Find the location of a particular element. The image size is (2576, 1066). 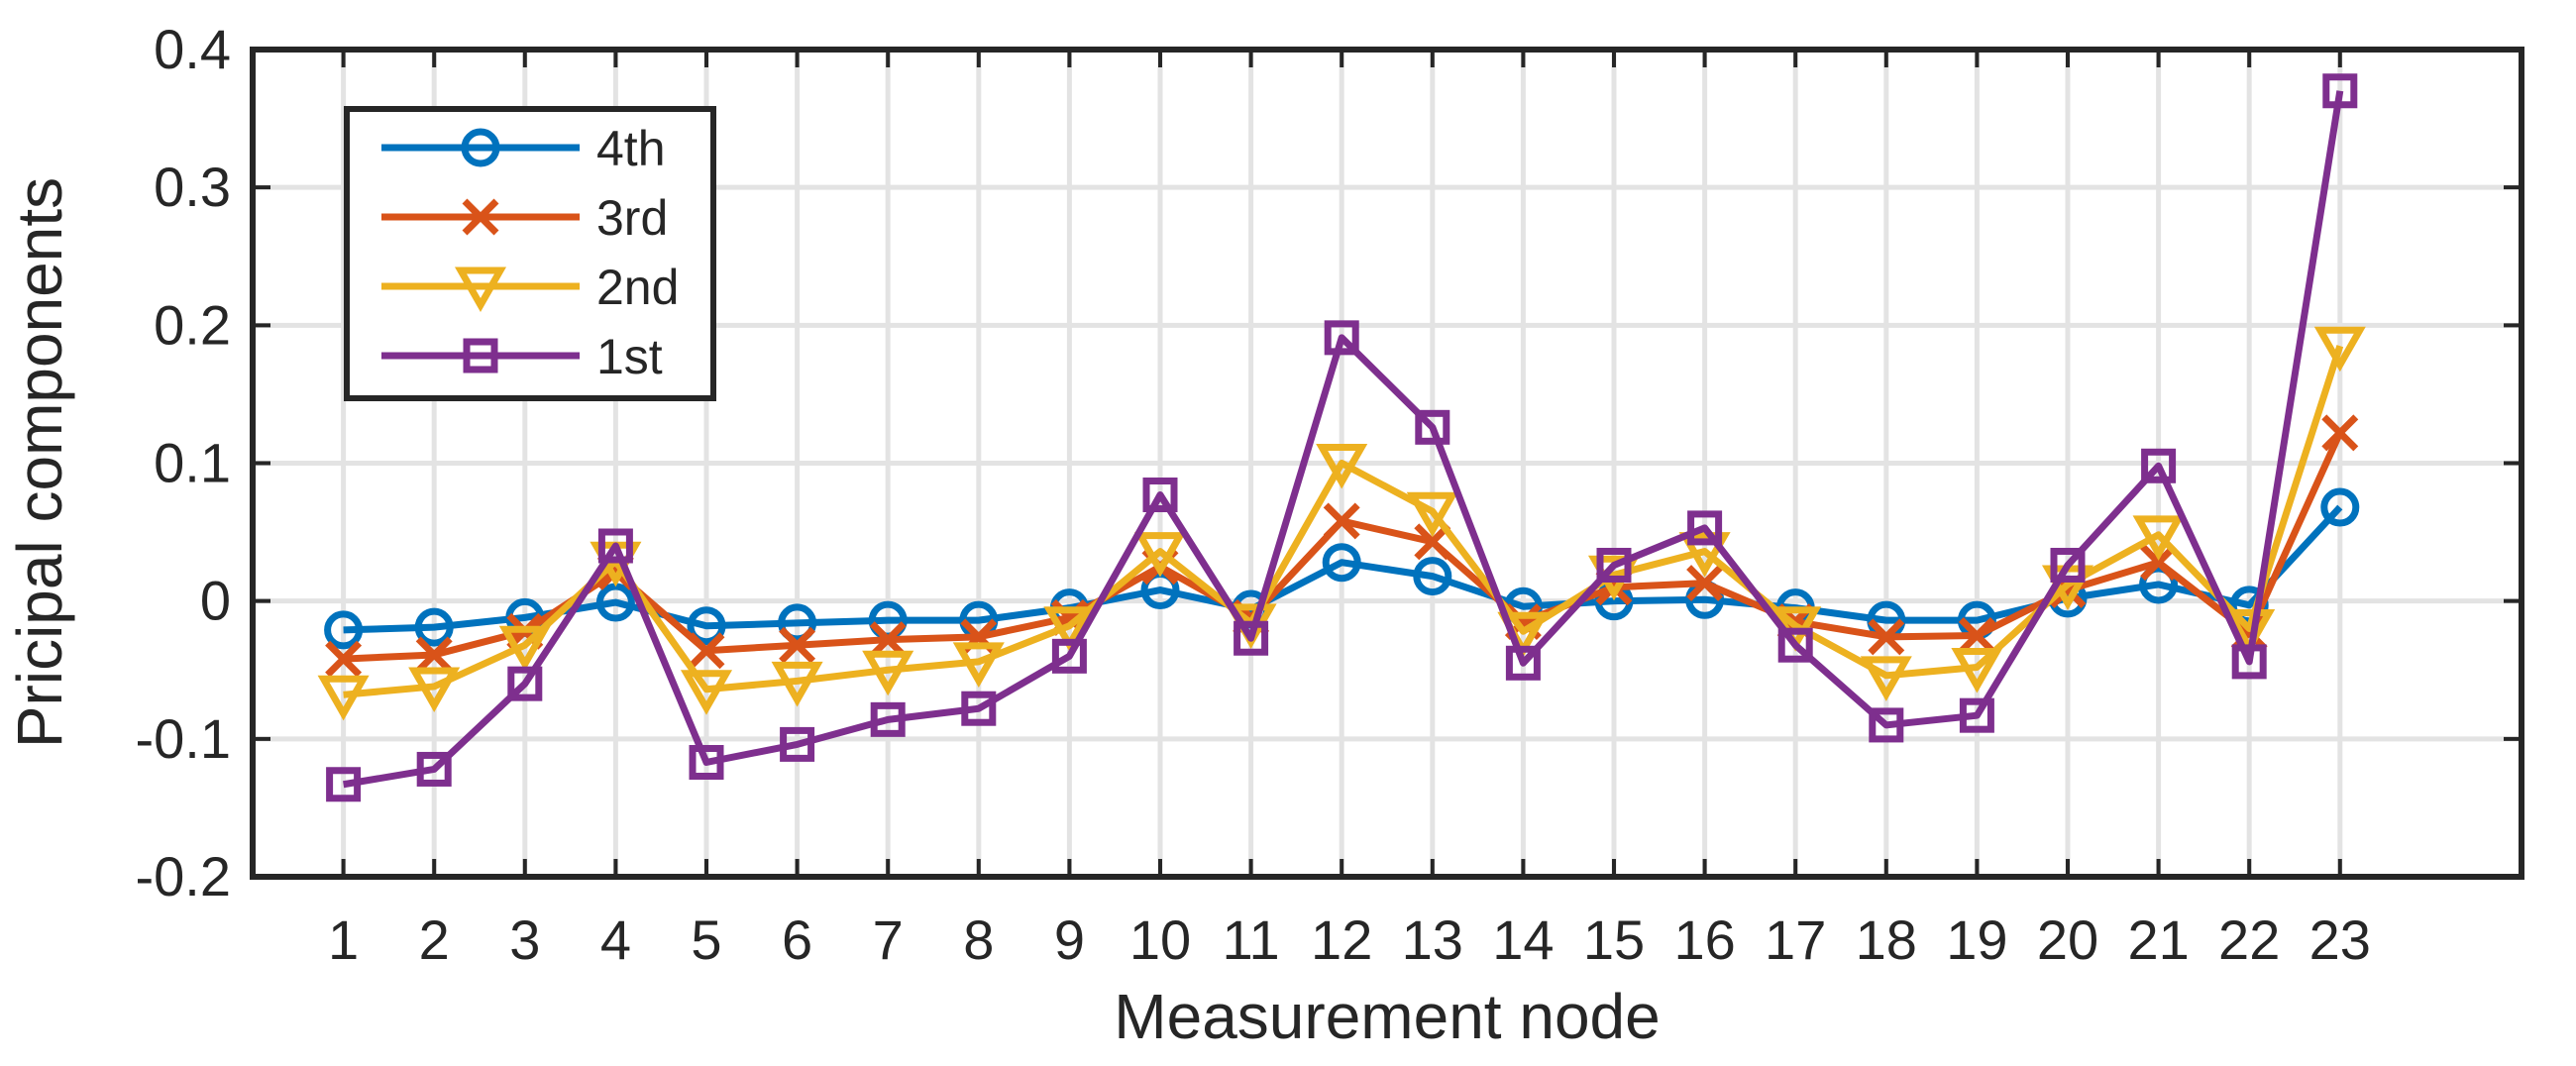

x-tick-label: 1 is located at coordinates (344, 940).